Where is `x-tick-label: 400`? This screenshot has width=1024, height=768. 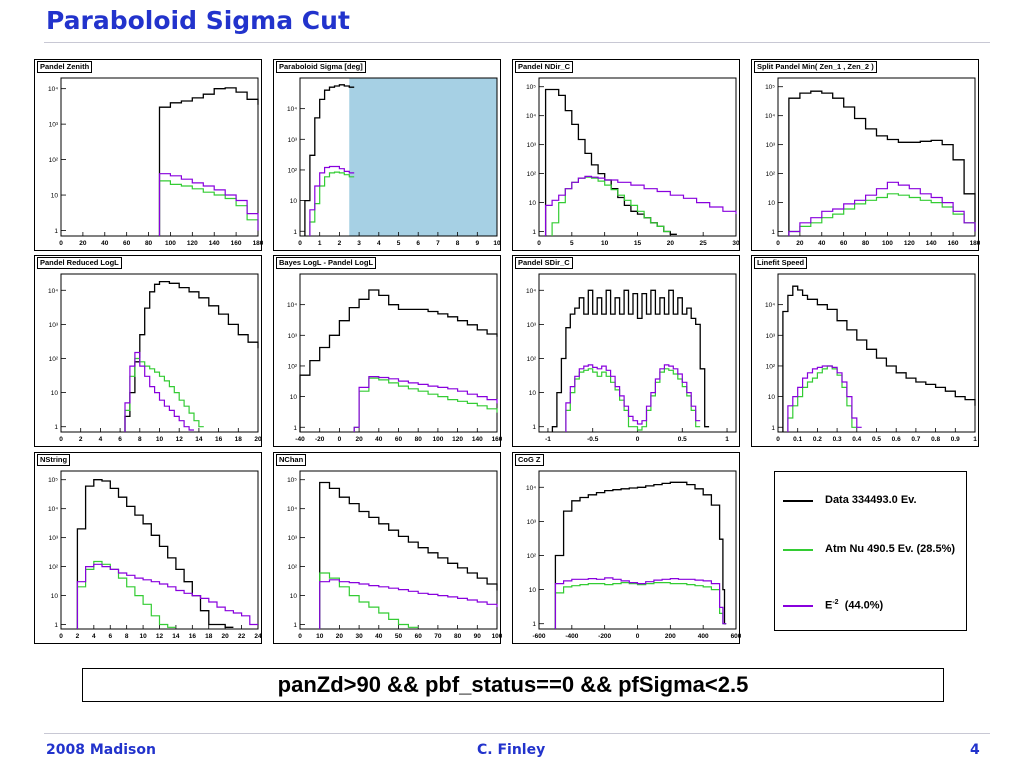
x-tick-label: 400 is located at coordinates (703, 636).